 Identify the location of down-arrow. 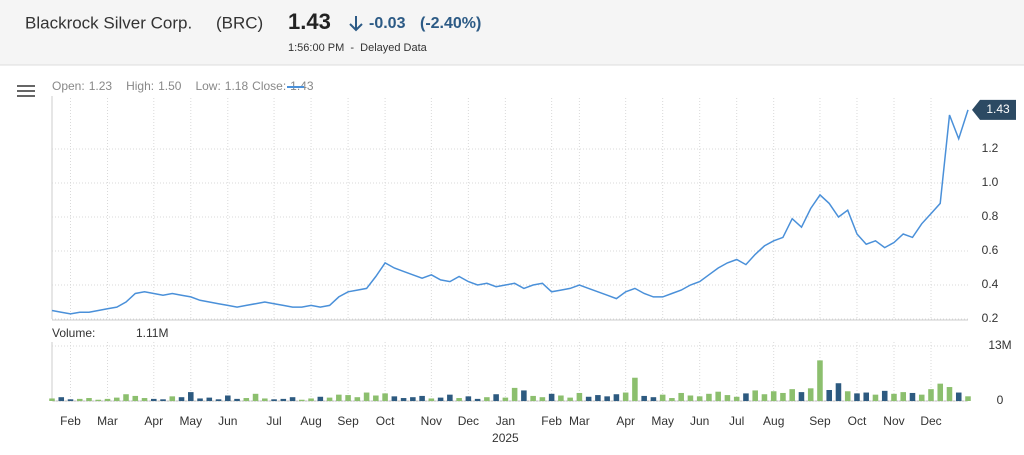
(356, 24).